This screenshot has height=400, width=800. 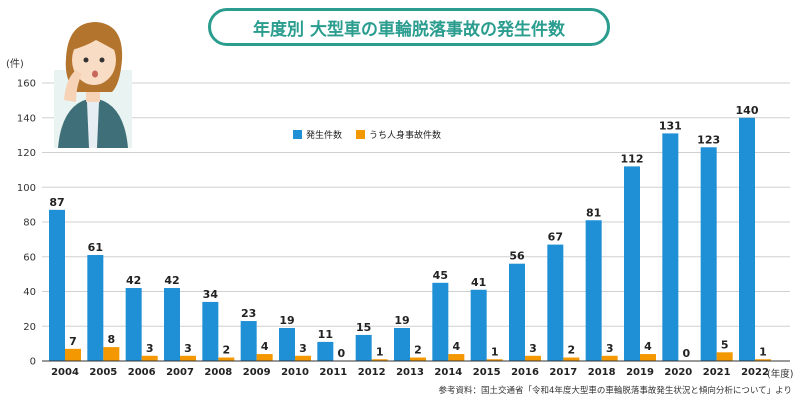 I want to click on data-label-total: 112, so click(x=632, y=158).